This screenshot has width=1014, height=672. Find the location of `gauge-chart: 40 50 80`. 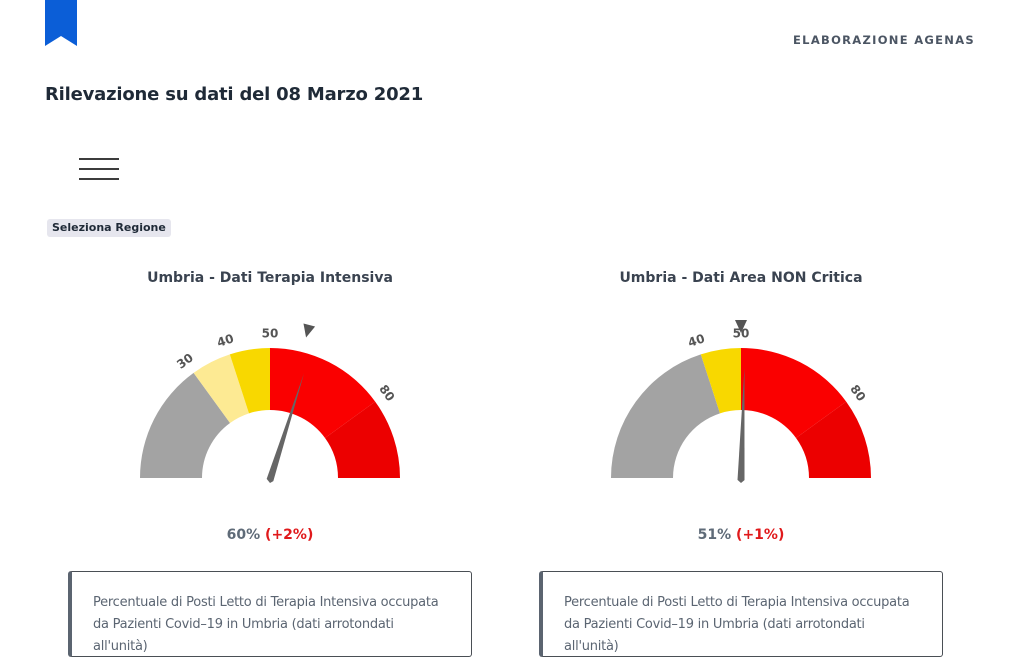

gauge-chart: 40 50 80 is located at coordinates (741, 401).